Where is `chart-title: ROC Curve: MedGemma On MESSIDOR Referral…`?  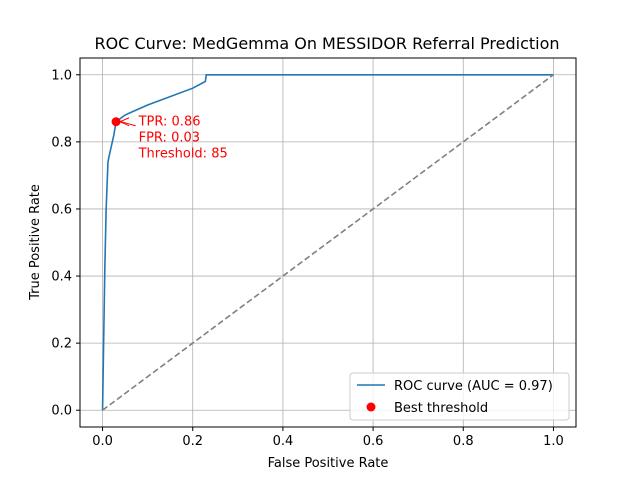
chart-title: ROC Curve: MedGemma On MESSIDOR Referral… is located at coordinates (326, 43).